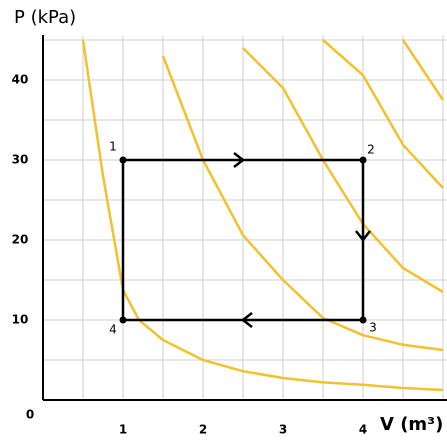 The width and height of the screenshot is (447, 445). Describe the element at coordinates (113, 147) in the screenshot. I see `state-label: 1` at that location.